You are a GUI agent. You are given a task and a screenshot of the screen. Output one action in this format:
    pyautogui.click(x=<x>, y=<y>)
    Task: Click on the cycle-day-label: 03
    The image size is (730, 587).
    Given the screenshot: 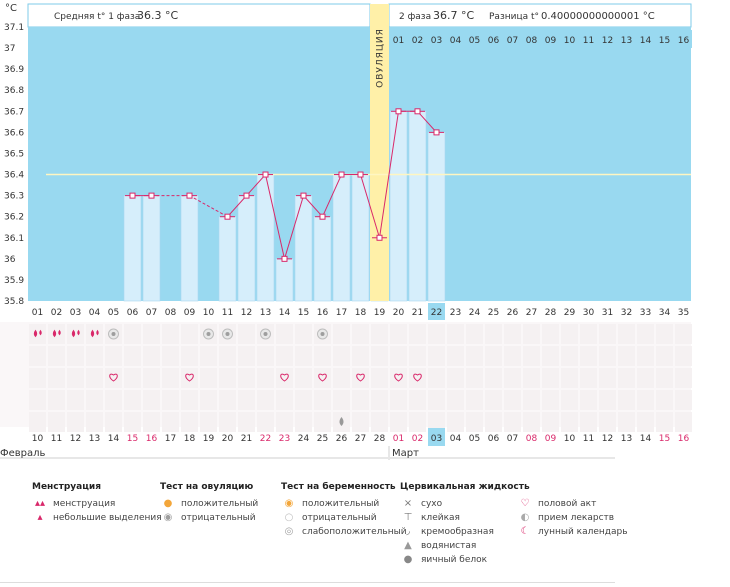 What is the action you would take?
    pyautogui.click(x=75, y=313)
    